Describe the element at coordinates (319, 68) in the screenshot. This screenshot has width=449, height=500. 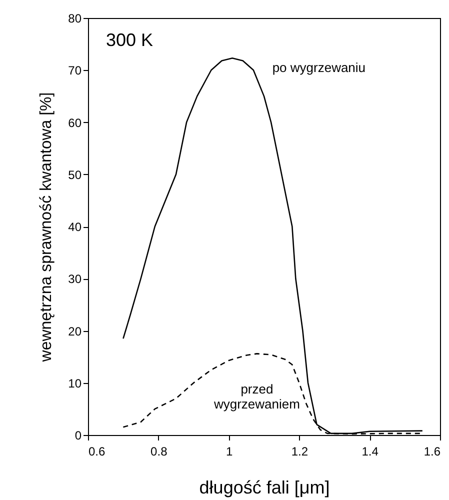
I see `series-label: po wygrzewaniu` at that location.